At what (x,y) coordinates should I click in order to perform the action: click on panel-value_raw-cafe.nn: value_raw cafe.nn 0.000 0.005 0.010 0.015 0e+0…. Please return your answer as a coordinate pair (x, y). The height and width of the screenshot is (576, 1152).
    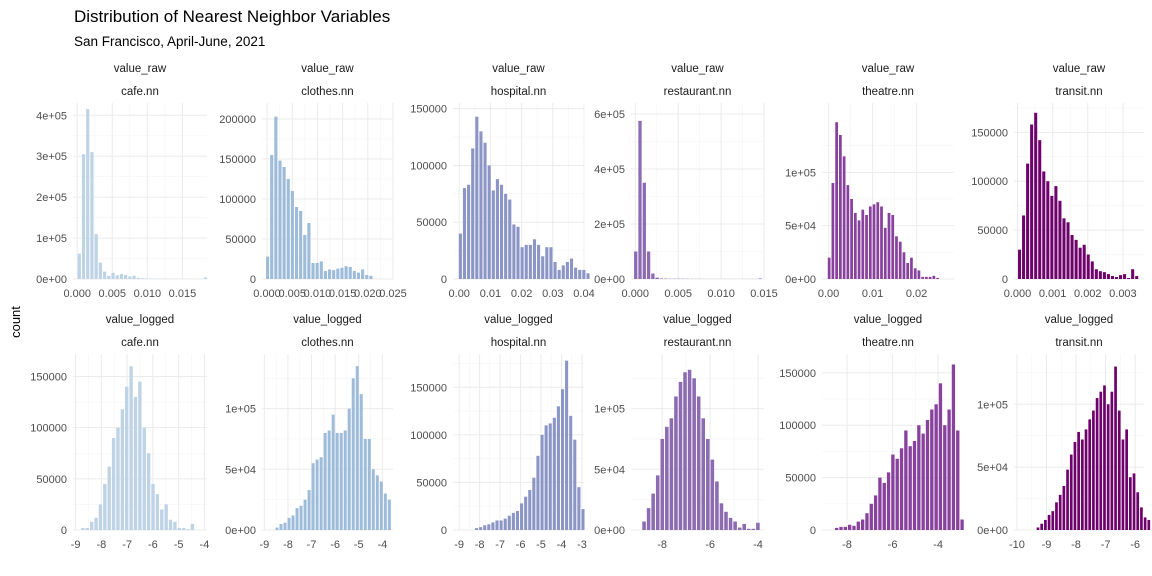
    Looking at the image, I should click on (122, 181).